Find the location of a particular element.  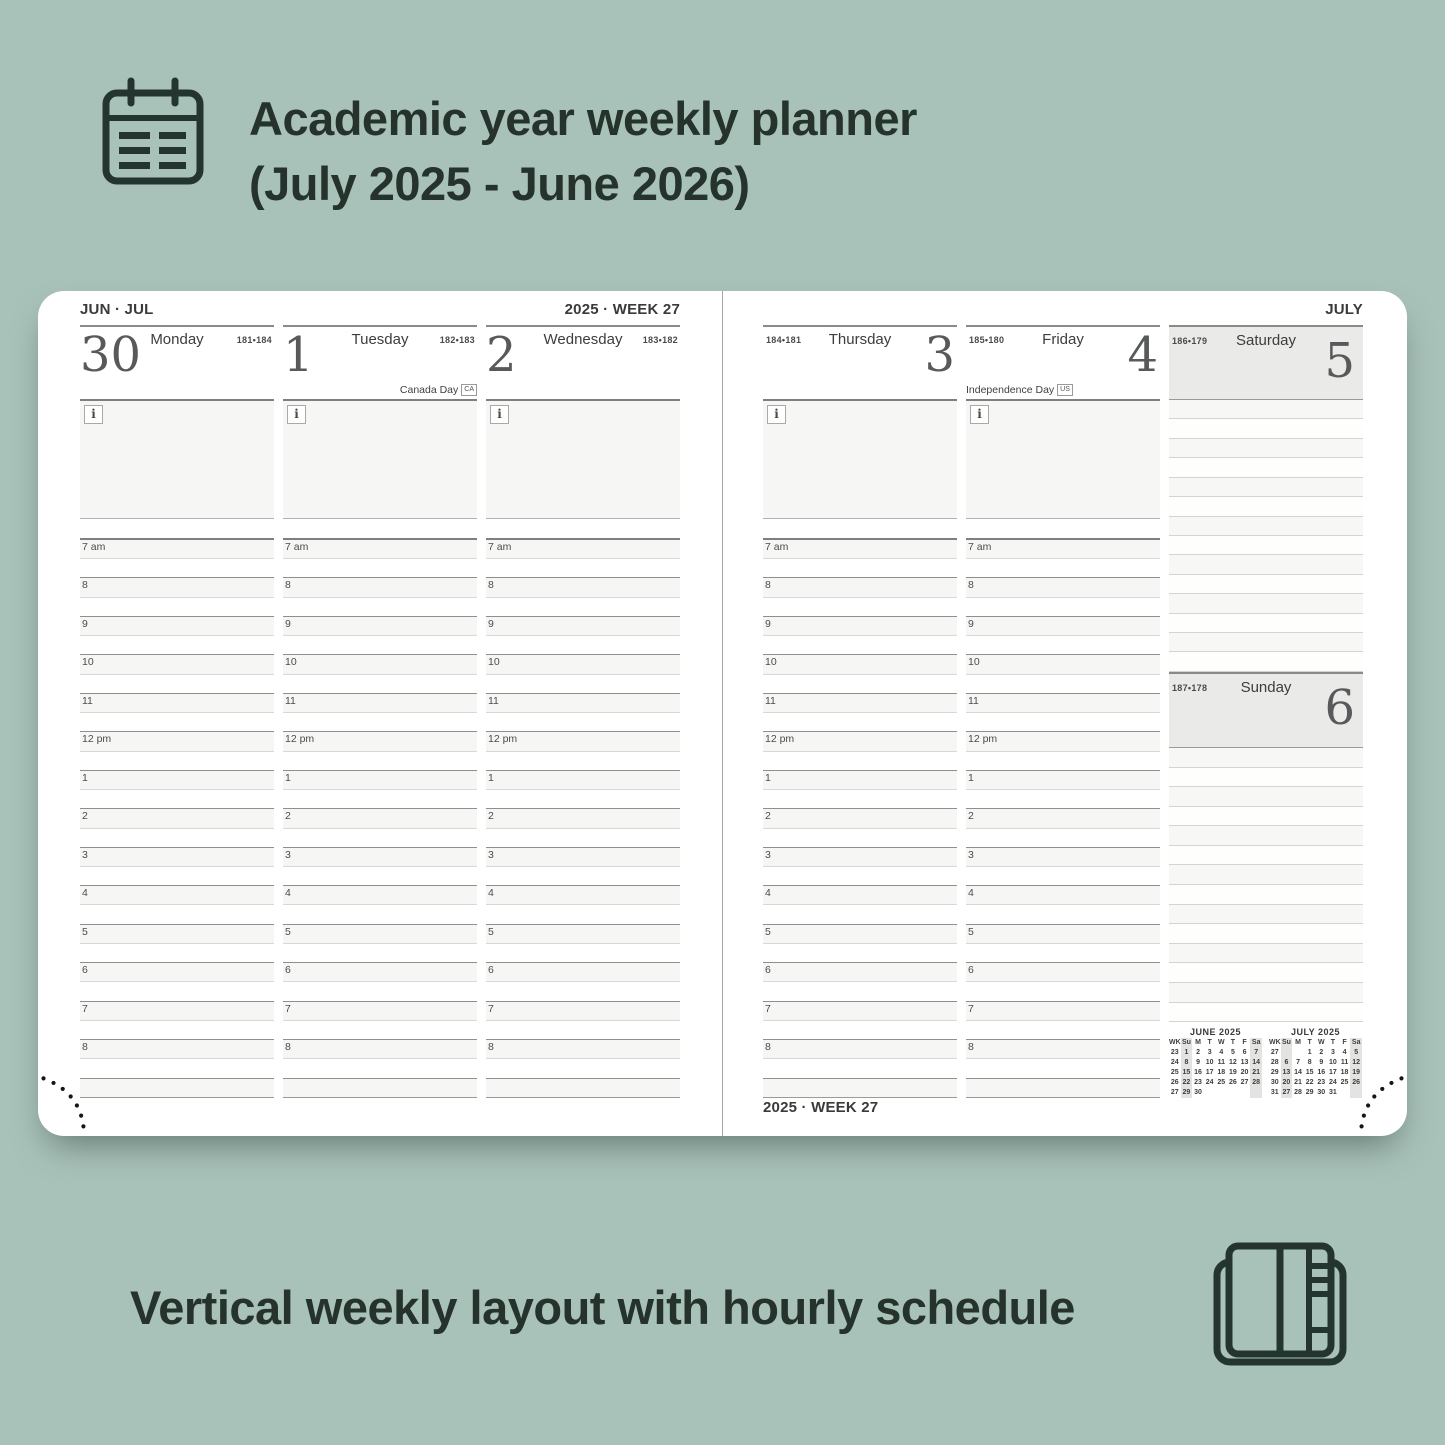

hour-label: 9 is located at coordinates (768, 623).